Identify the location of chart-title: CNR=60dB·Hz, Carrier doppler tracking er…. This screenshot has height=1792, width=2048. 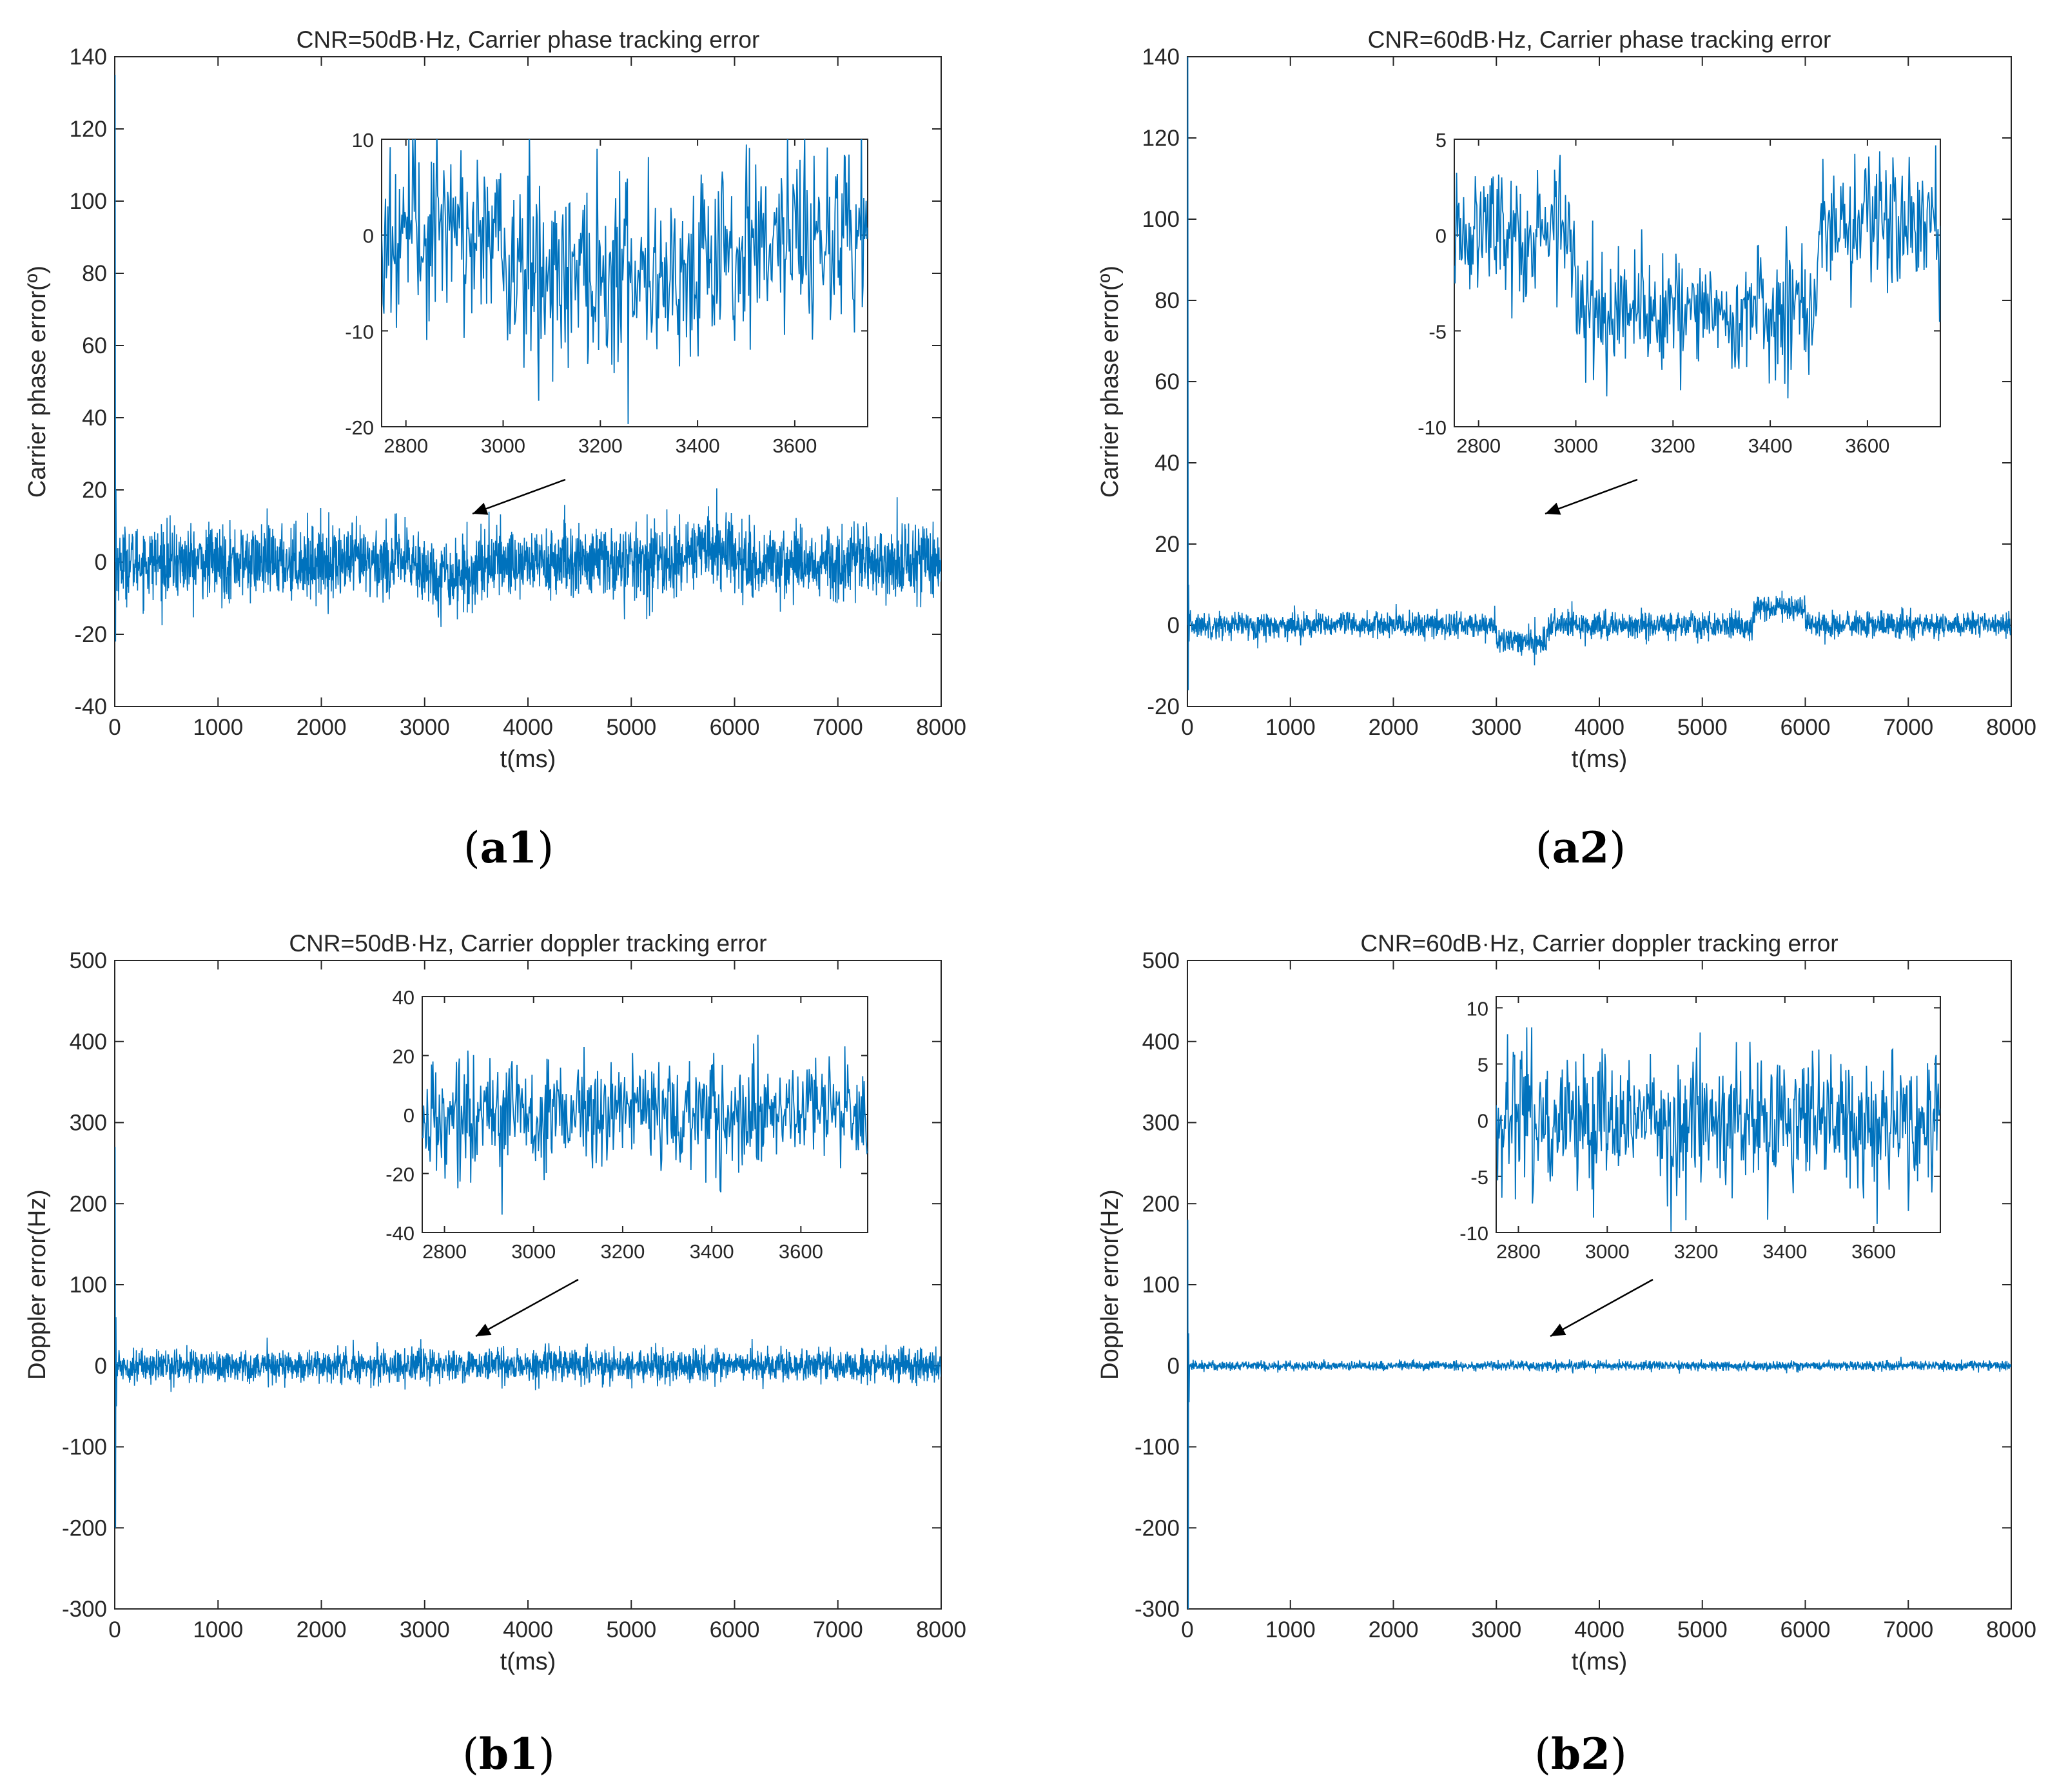
(1599, 943).